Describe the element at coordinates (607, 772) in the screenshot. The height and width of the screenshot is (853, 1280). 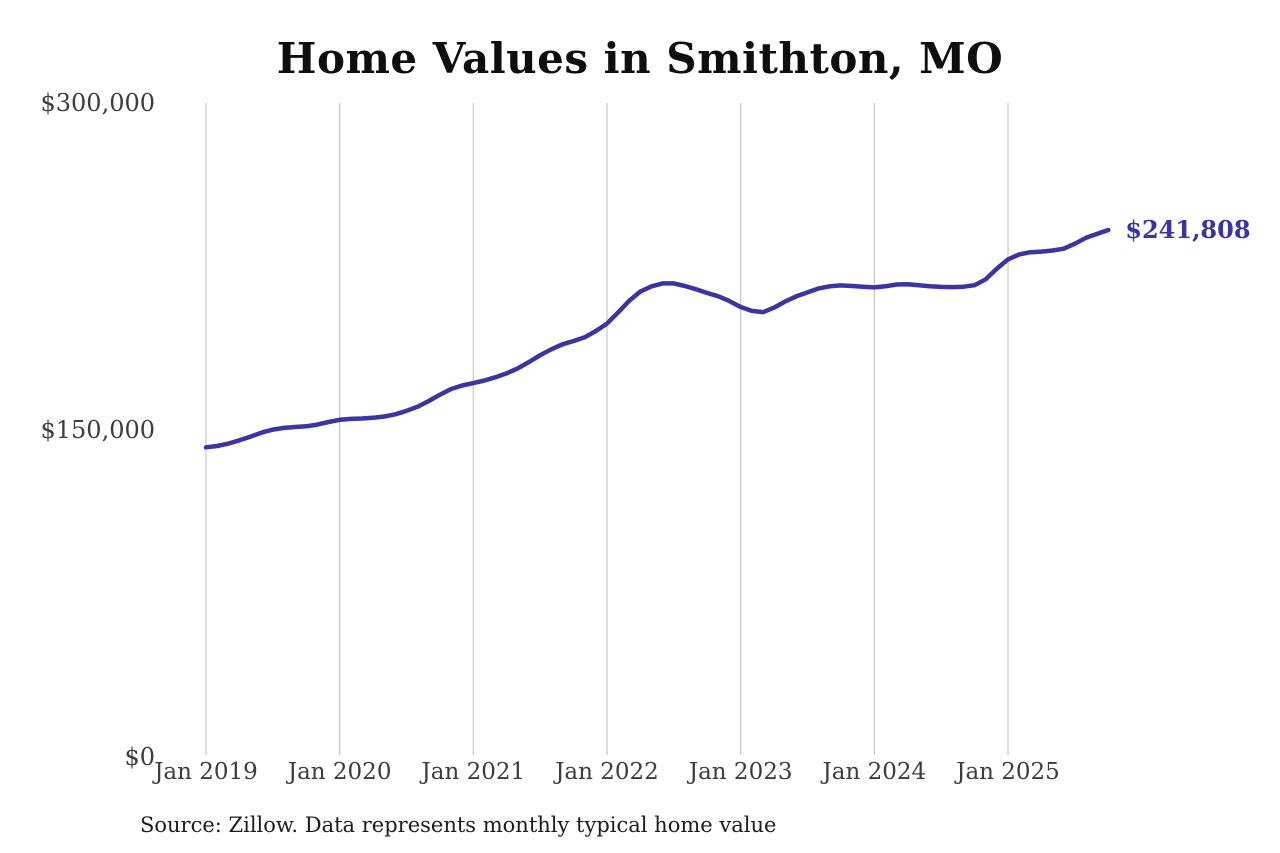
I see `x-tick-label-jan-2022: Jan 2022` at that location.